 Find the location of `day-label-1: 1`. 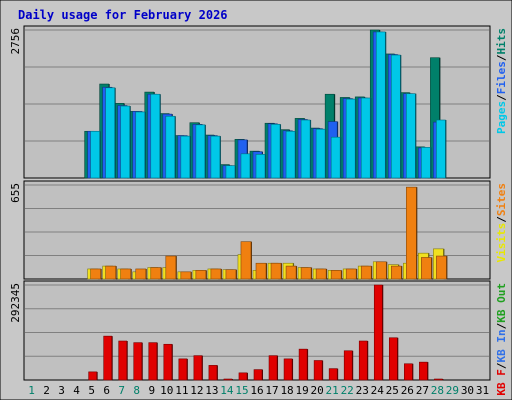

day-label-1: 1 is located at coordinates (31, 390).